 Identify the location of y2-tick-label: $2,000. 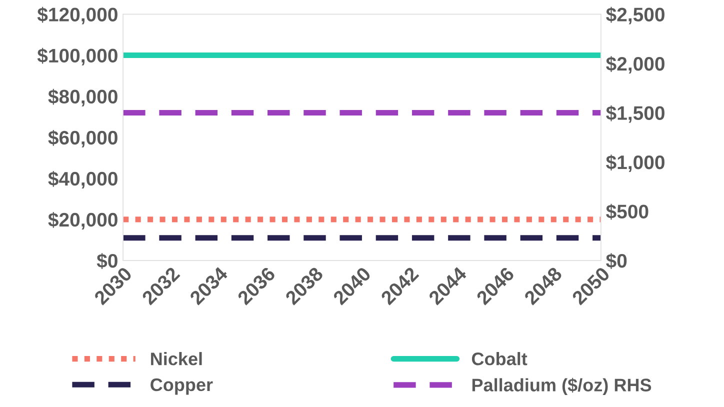
(635, 65).